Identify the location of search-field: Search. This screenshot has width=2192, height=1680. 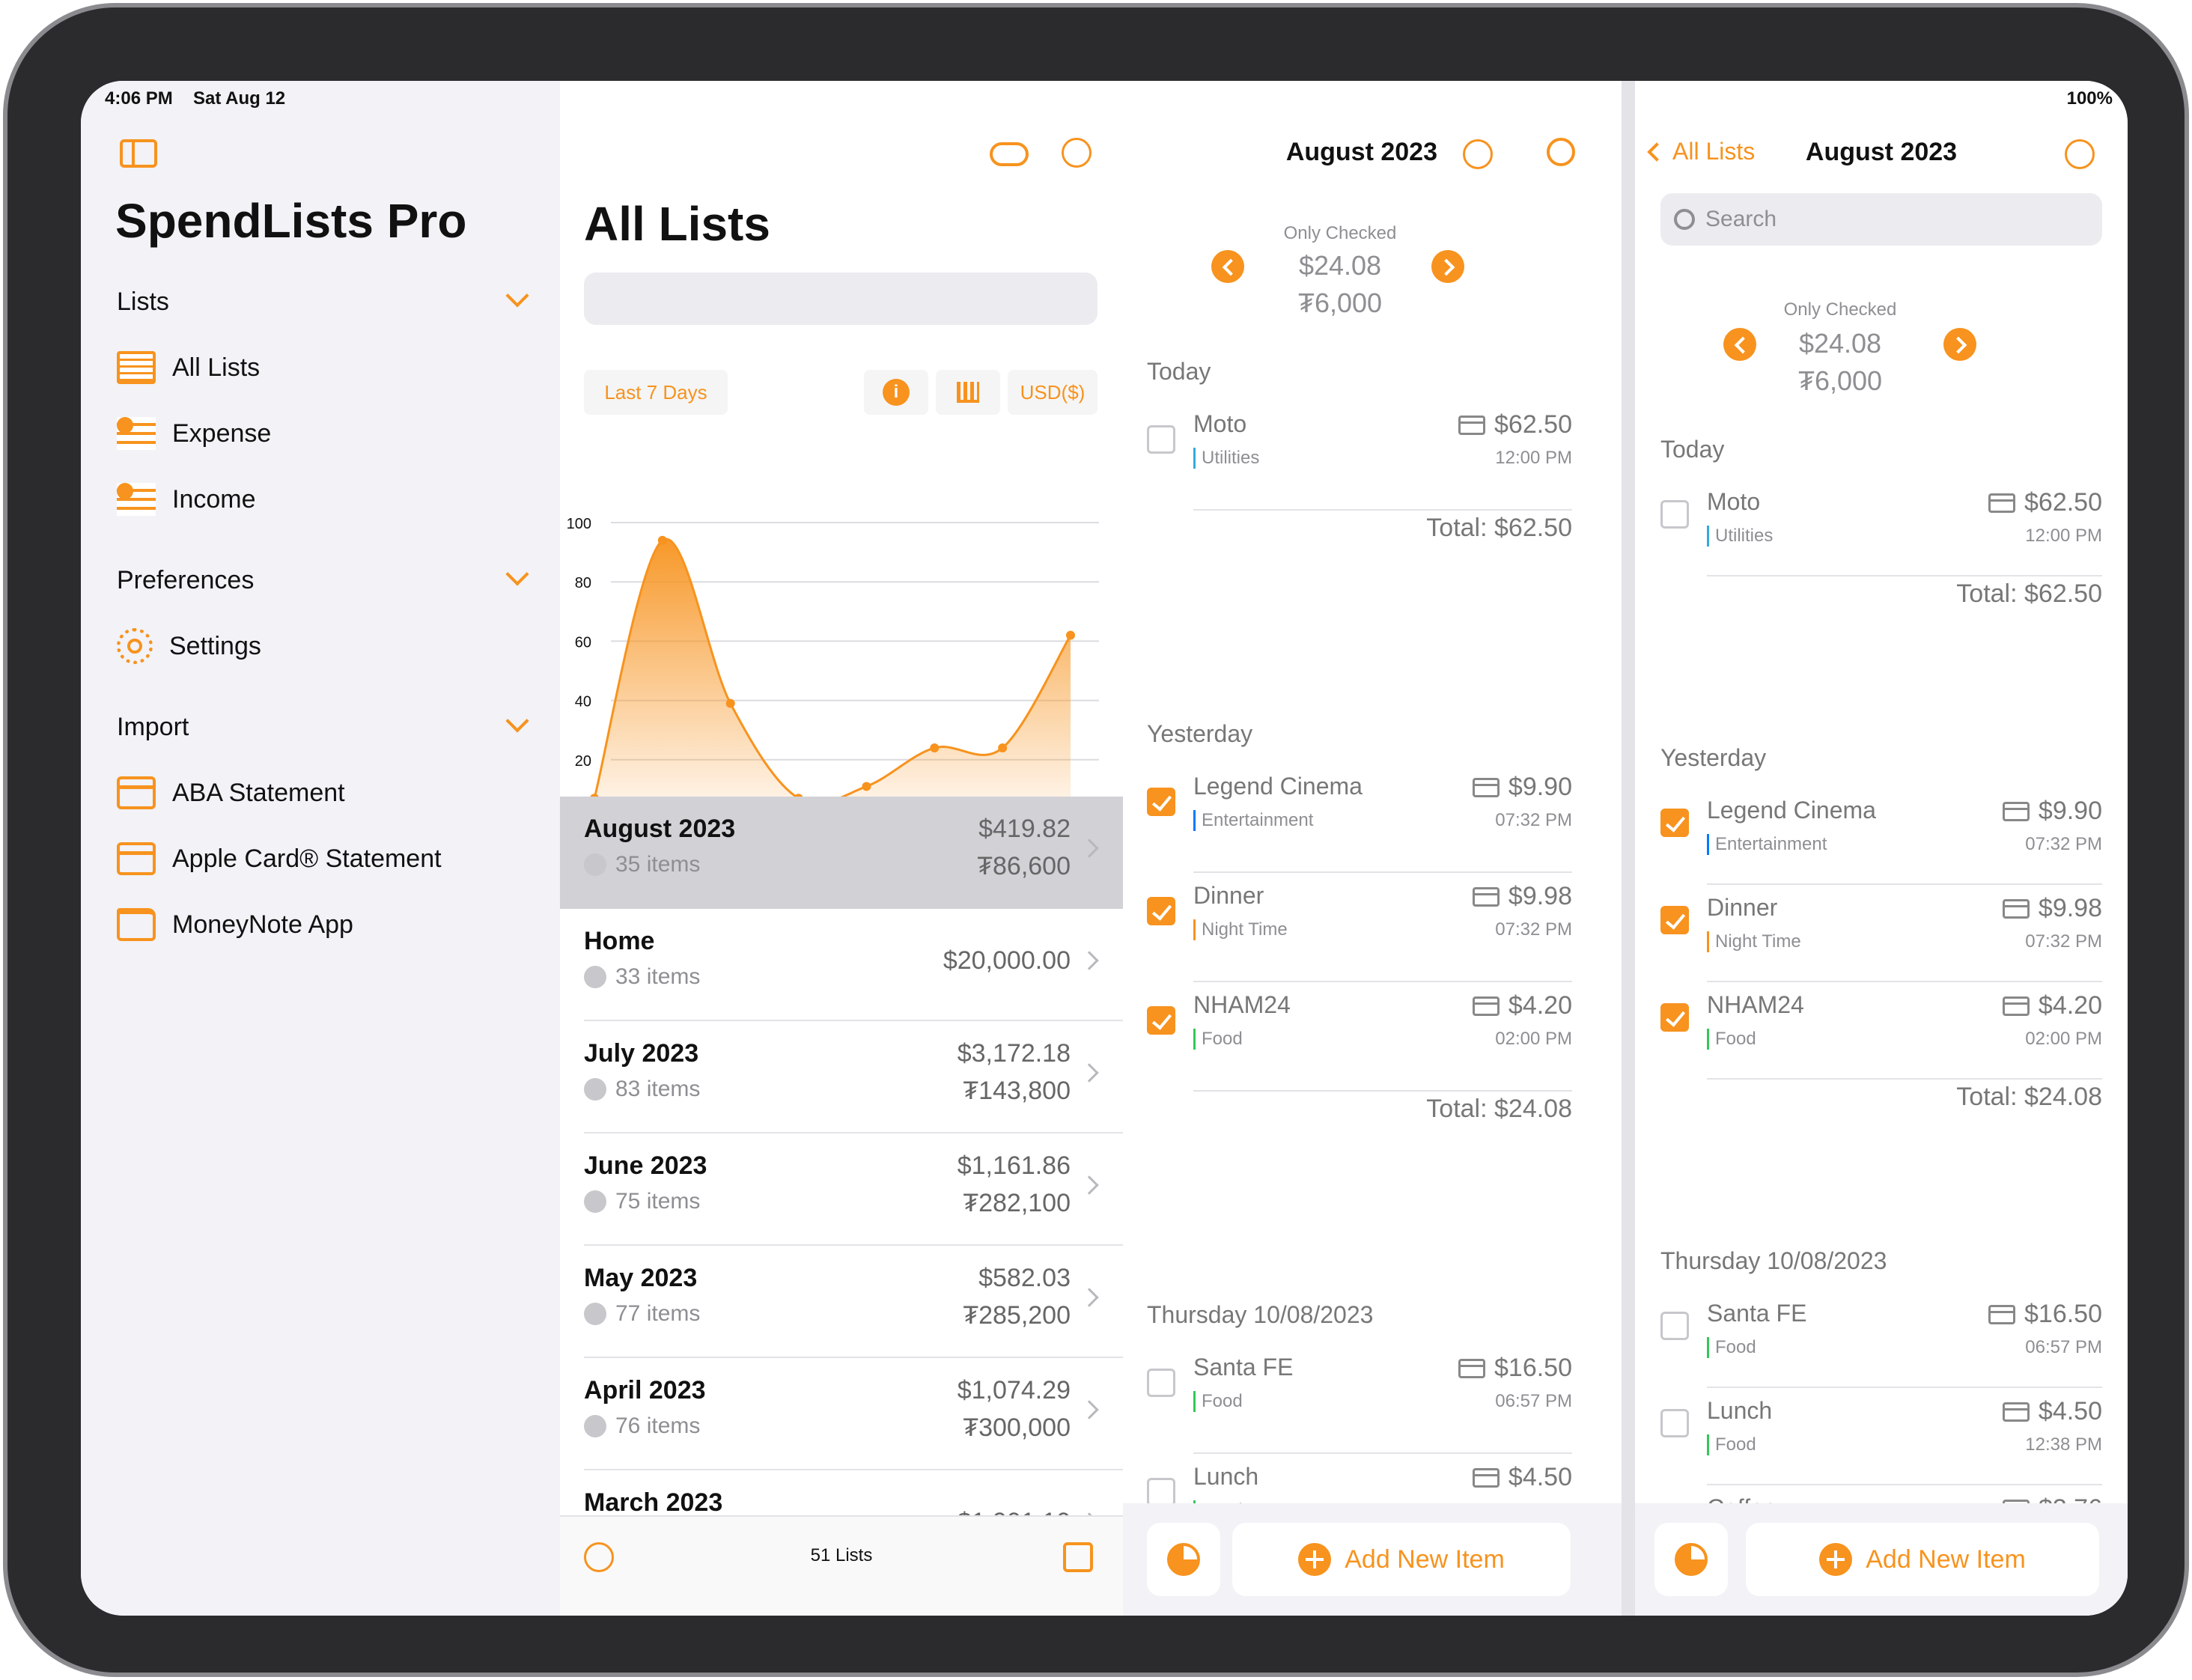
(1881, 219).